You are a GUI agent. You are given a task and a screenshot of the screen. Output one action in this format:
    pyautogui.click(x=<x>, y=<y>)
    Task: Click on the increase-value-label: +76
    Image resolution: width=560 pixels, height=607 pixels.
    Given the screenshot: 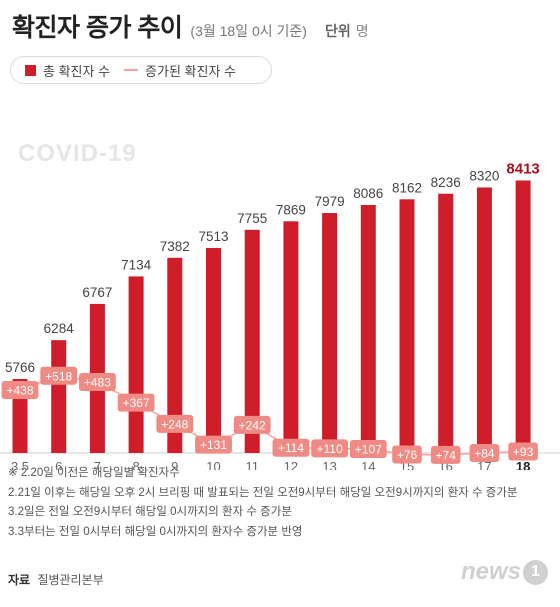 What is the action you would take?
    pyautogui.click(x=407, y=455)
    